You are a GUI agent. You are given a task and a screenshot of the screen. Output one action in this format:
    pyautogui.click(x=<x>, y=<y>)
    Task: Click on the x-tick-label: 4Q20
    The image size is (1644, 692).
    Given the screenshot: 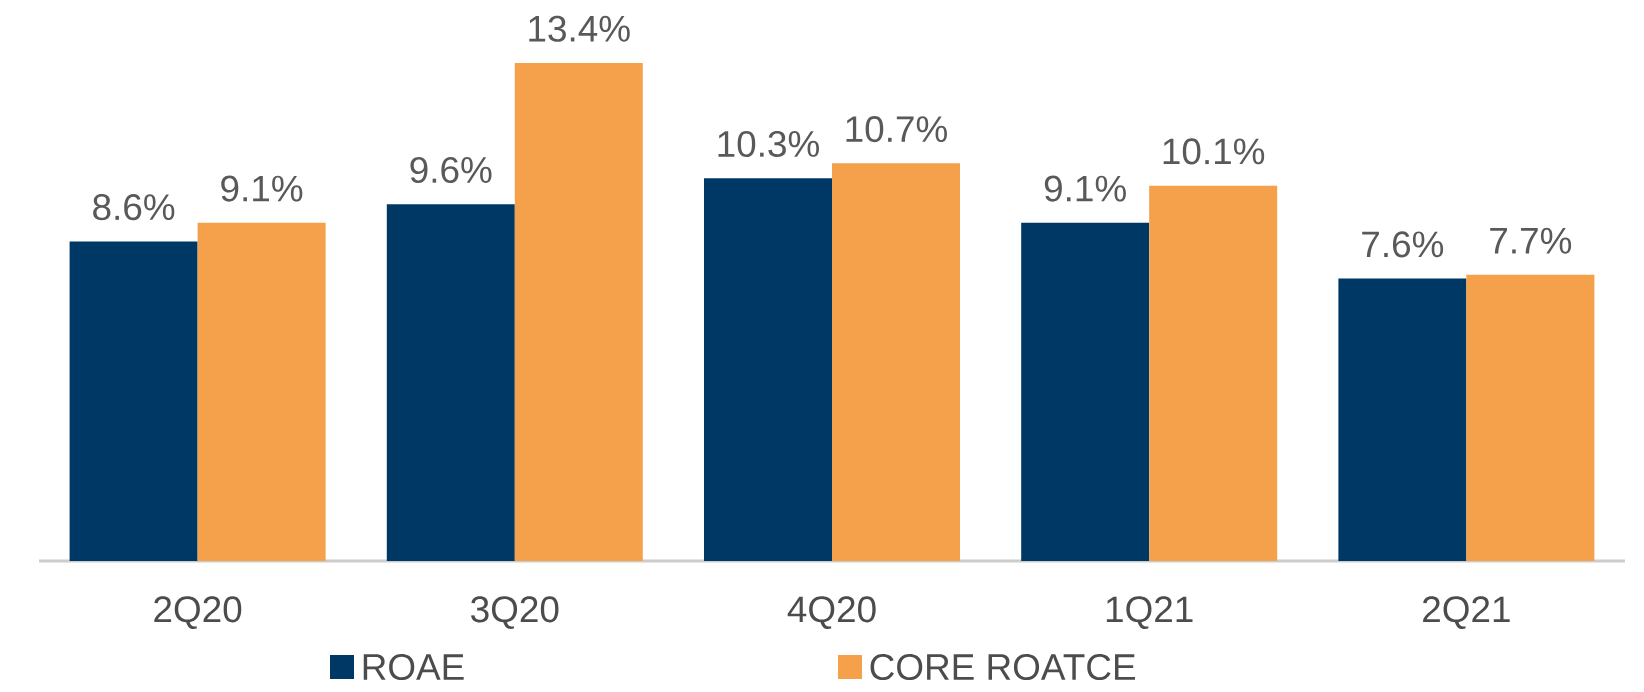 What is the action you would take?
    pyautogui.click(x=831, y=612)
    